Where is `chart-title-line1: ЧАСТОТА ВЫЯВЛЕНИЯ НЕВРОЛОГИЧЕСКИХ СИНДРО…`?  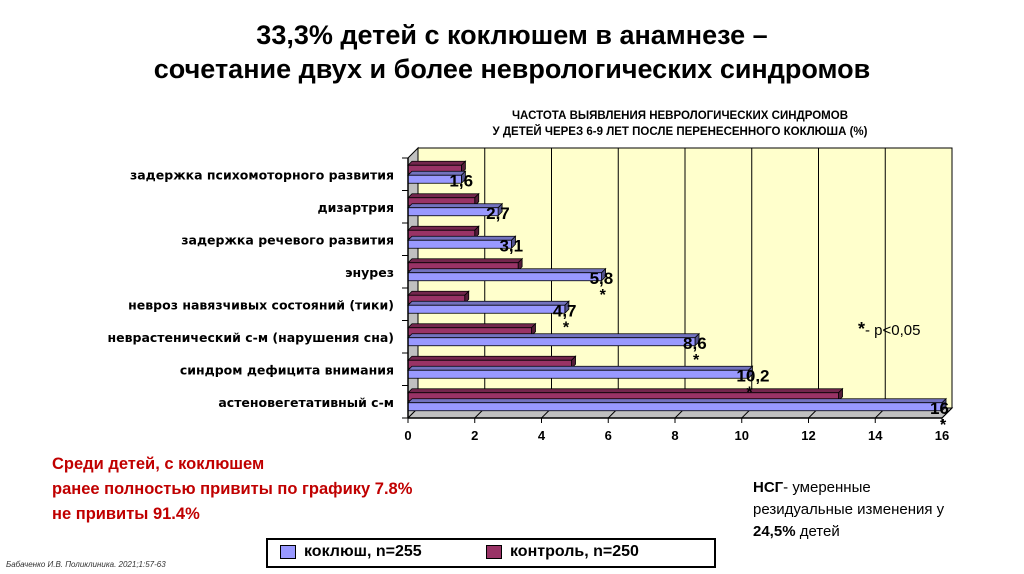 chart-title-line1: ЧАСТОТА ВЫЯВЛЕНИЯ НЕВРОЛОГИЧЕСКИХ СИНДРО… is located at coordinates (680, 116).